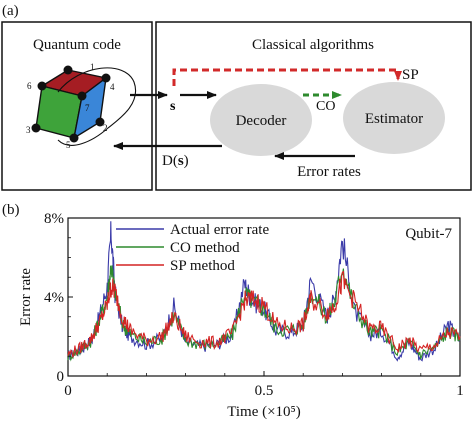  Describe the element at coordinates (87, 108) in the screenshot. I see `cube-number-7: 7` at that location.